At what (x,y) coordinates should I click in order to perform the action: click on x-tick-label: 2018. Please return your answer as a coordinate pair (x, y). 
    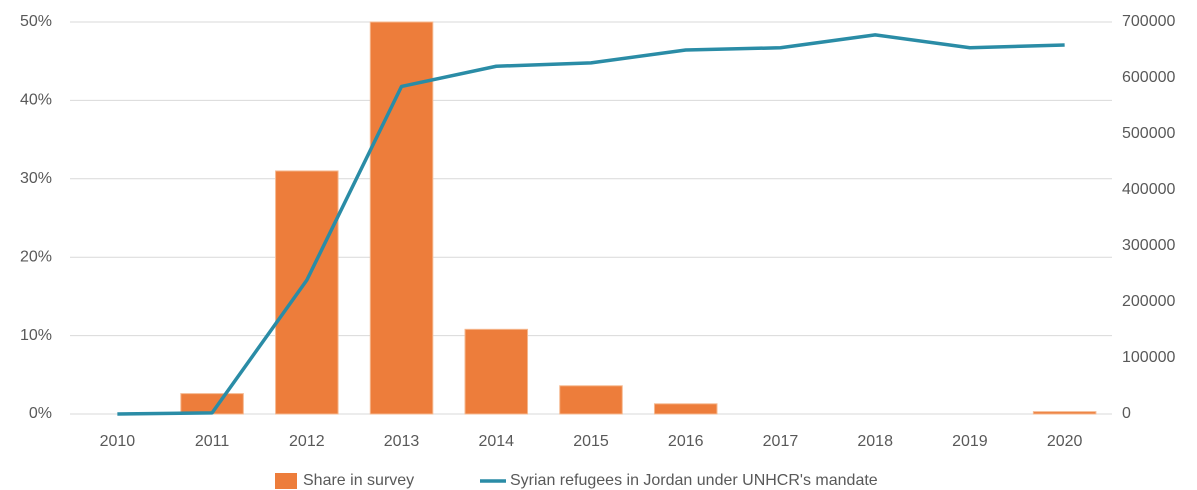
    Looking at the image, I should click on (875, 441).